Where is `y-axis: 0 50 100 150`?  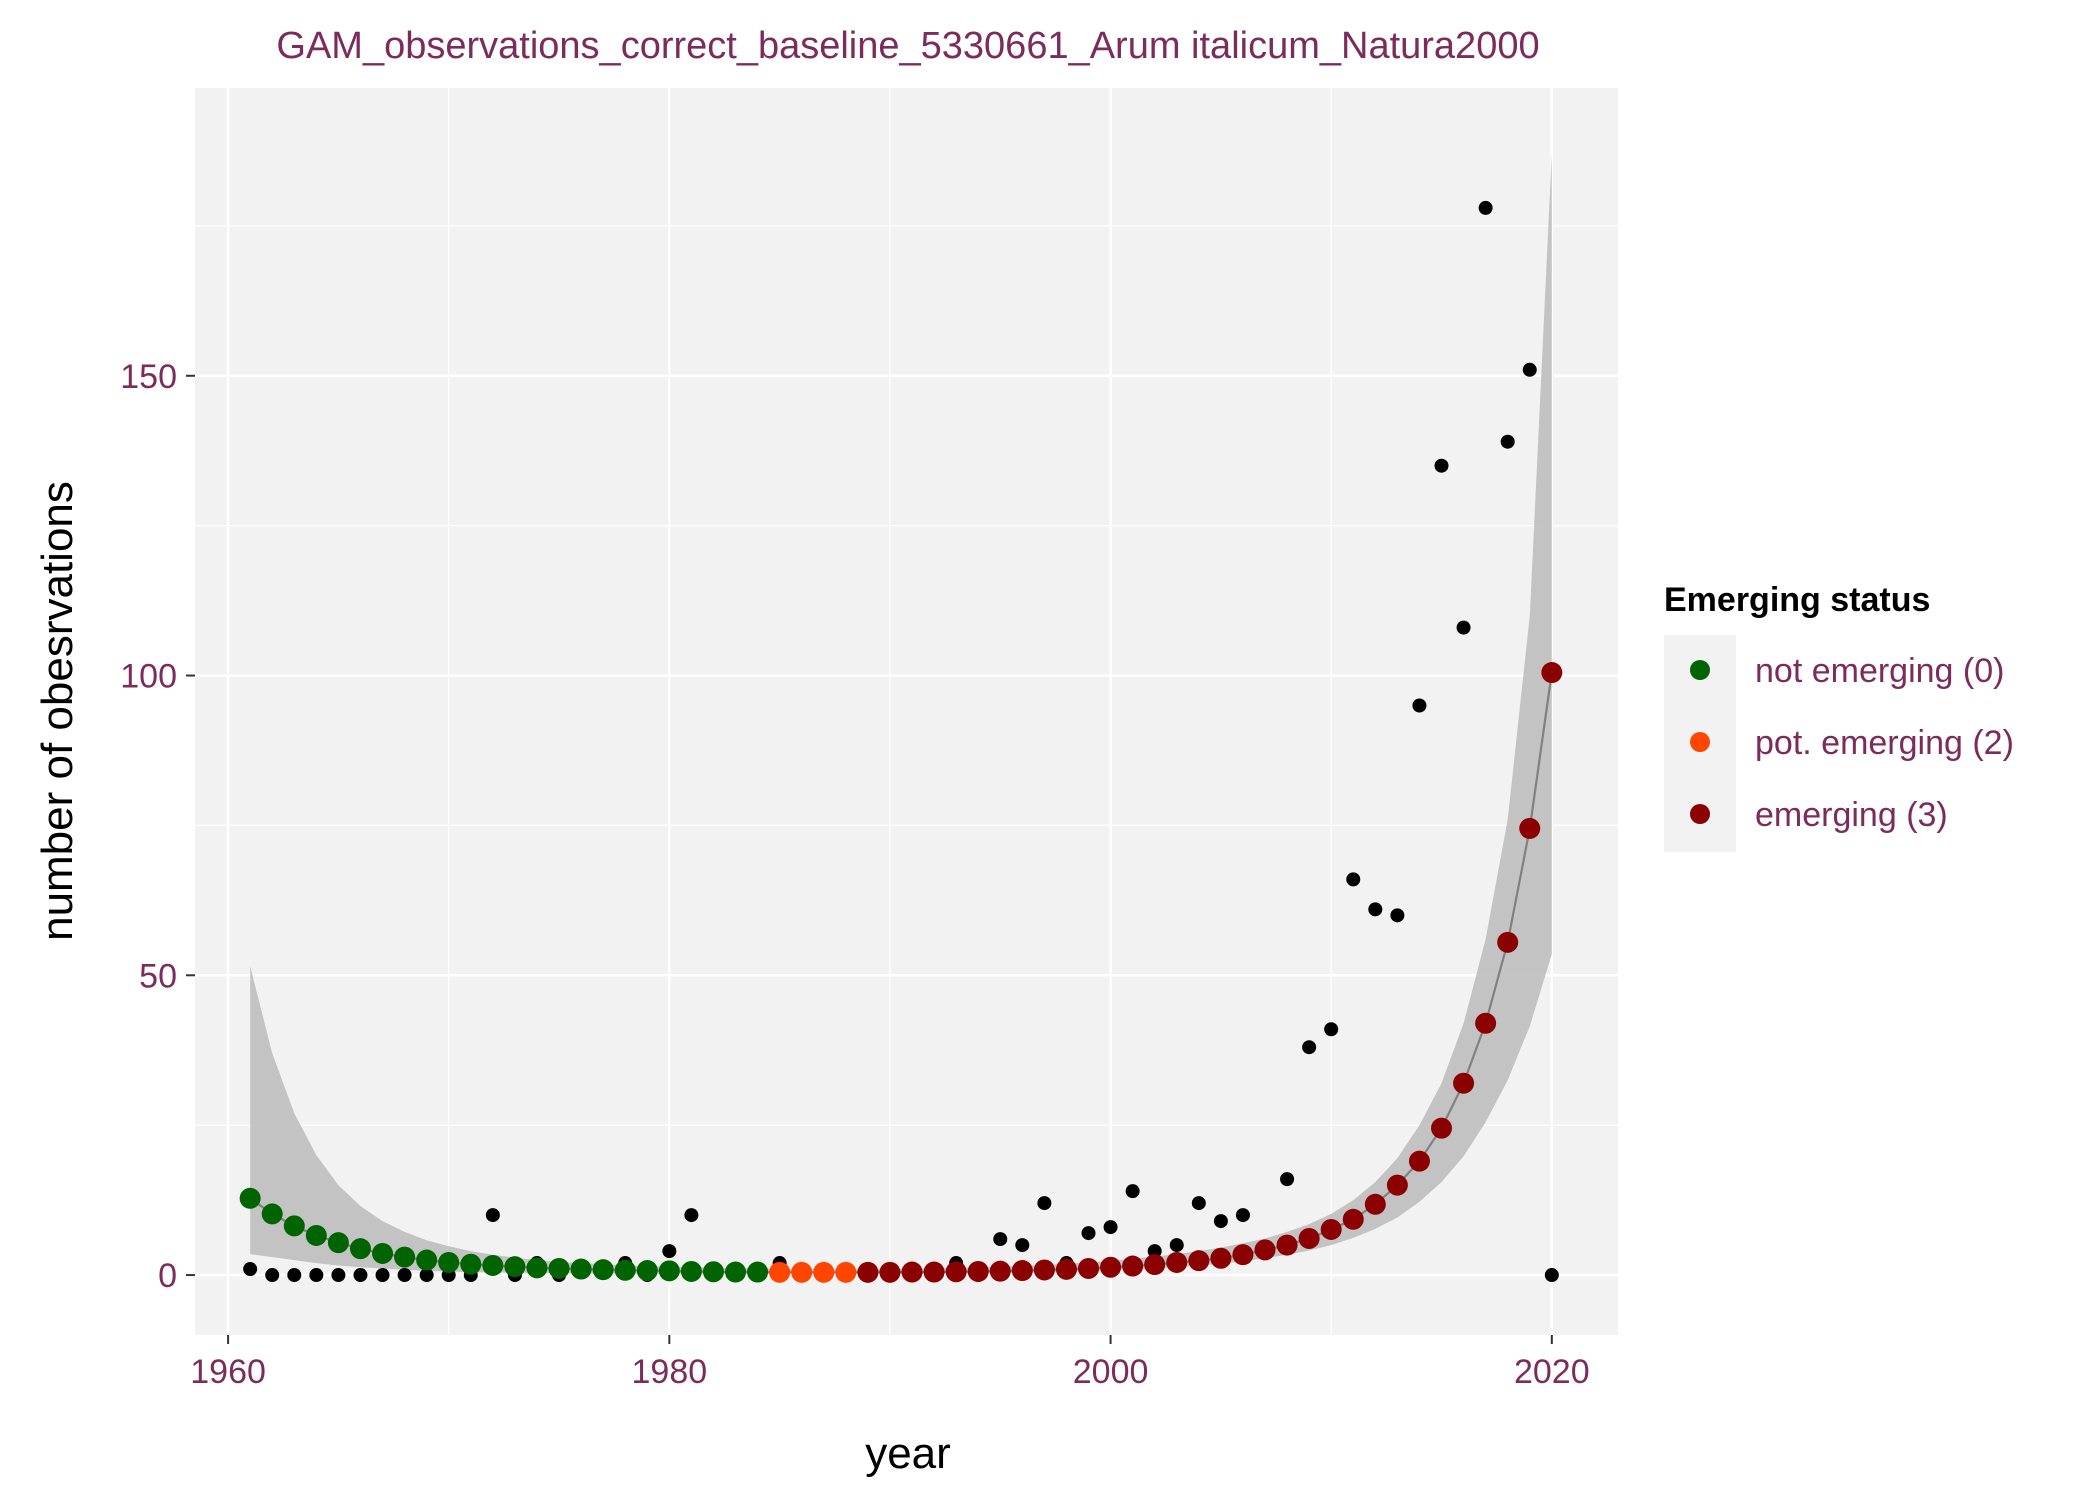
y-axis: 0 50 100 150 is located at coordinates (157, 826).